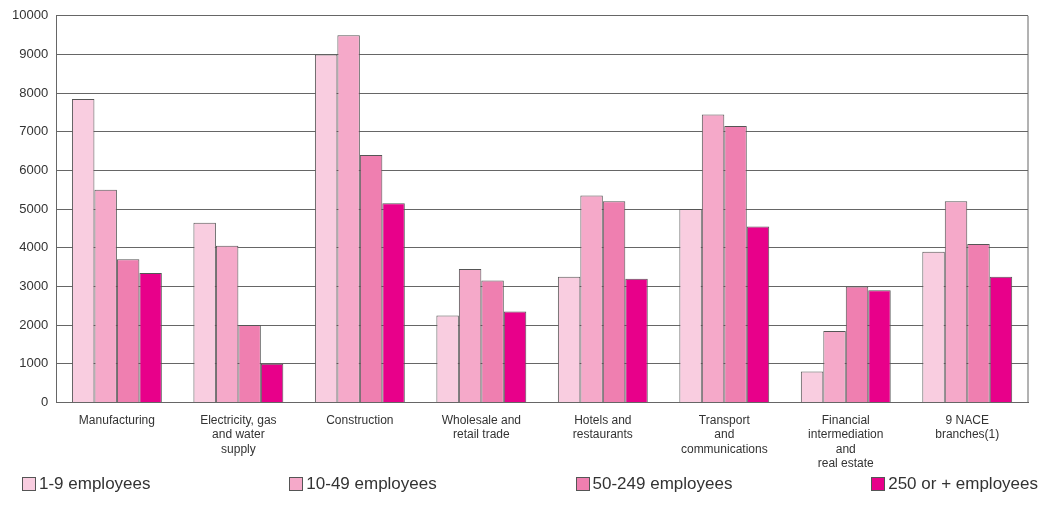 This screenshot has width=1044, height=508. Describe the element at coordinates (34, 285) in the screenshot. I see `y-tick-label: 3000` at that location.